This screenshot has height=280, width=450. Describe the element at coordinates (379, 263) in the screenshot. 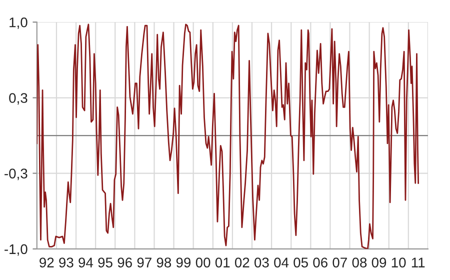

I see `x-tick-label: 09` at that location.